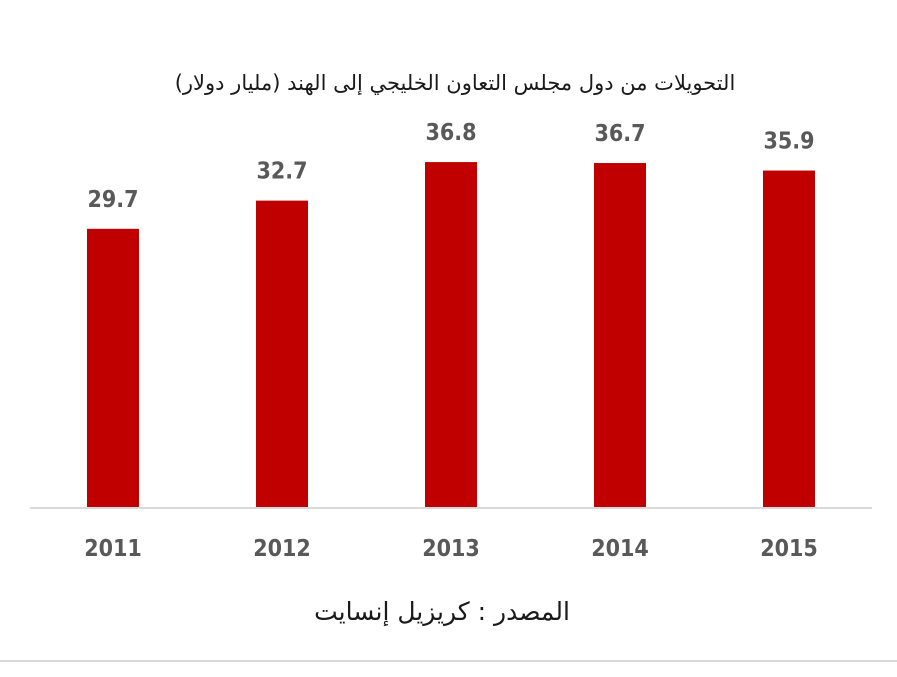 This screenshot has width=897, height=677. I want to click on value-label-2013: 36.8, so click(450, 133).